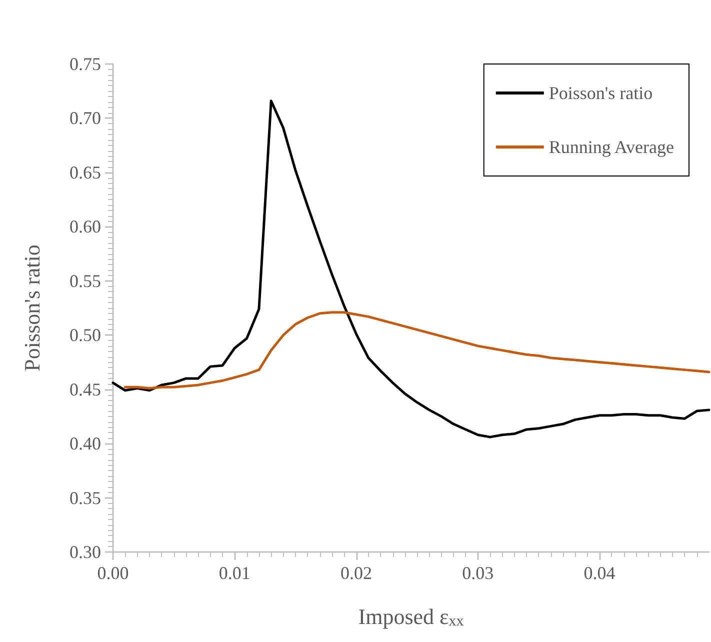  I want to click on legend-label: Poisson's ratio, so click(600, 93).